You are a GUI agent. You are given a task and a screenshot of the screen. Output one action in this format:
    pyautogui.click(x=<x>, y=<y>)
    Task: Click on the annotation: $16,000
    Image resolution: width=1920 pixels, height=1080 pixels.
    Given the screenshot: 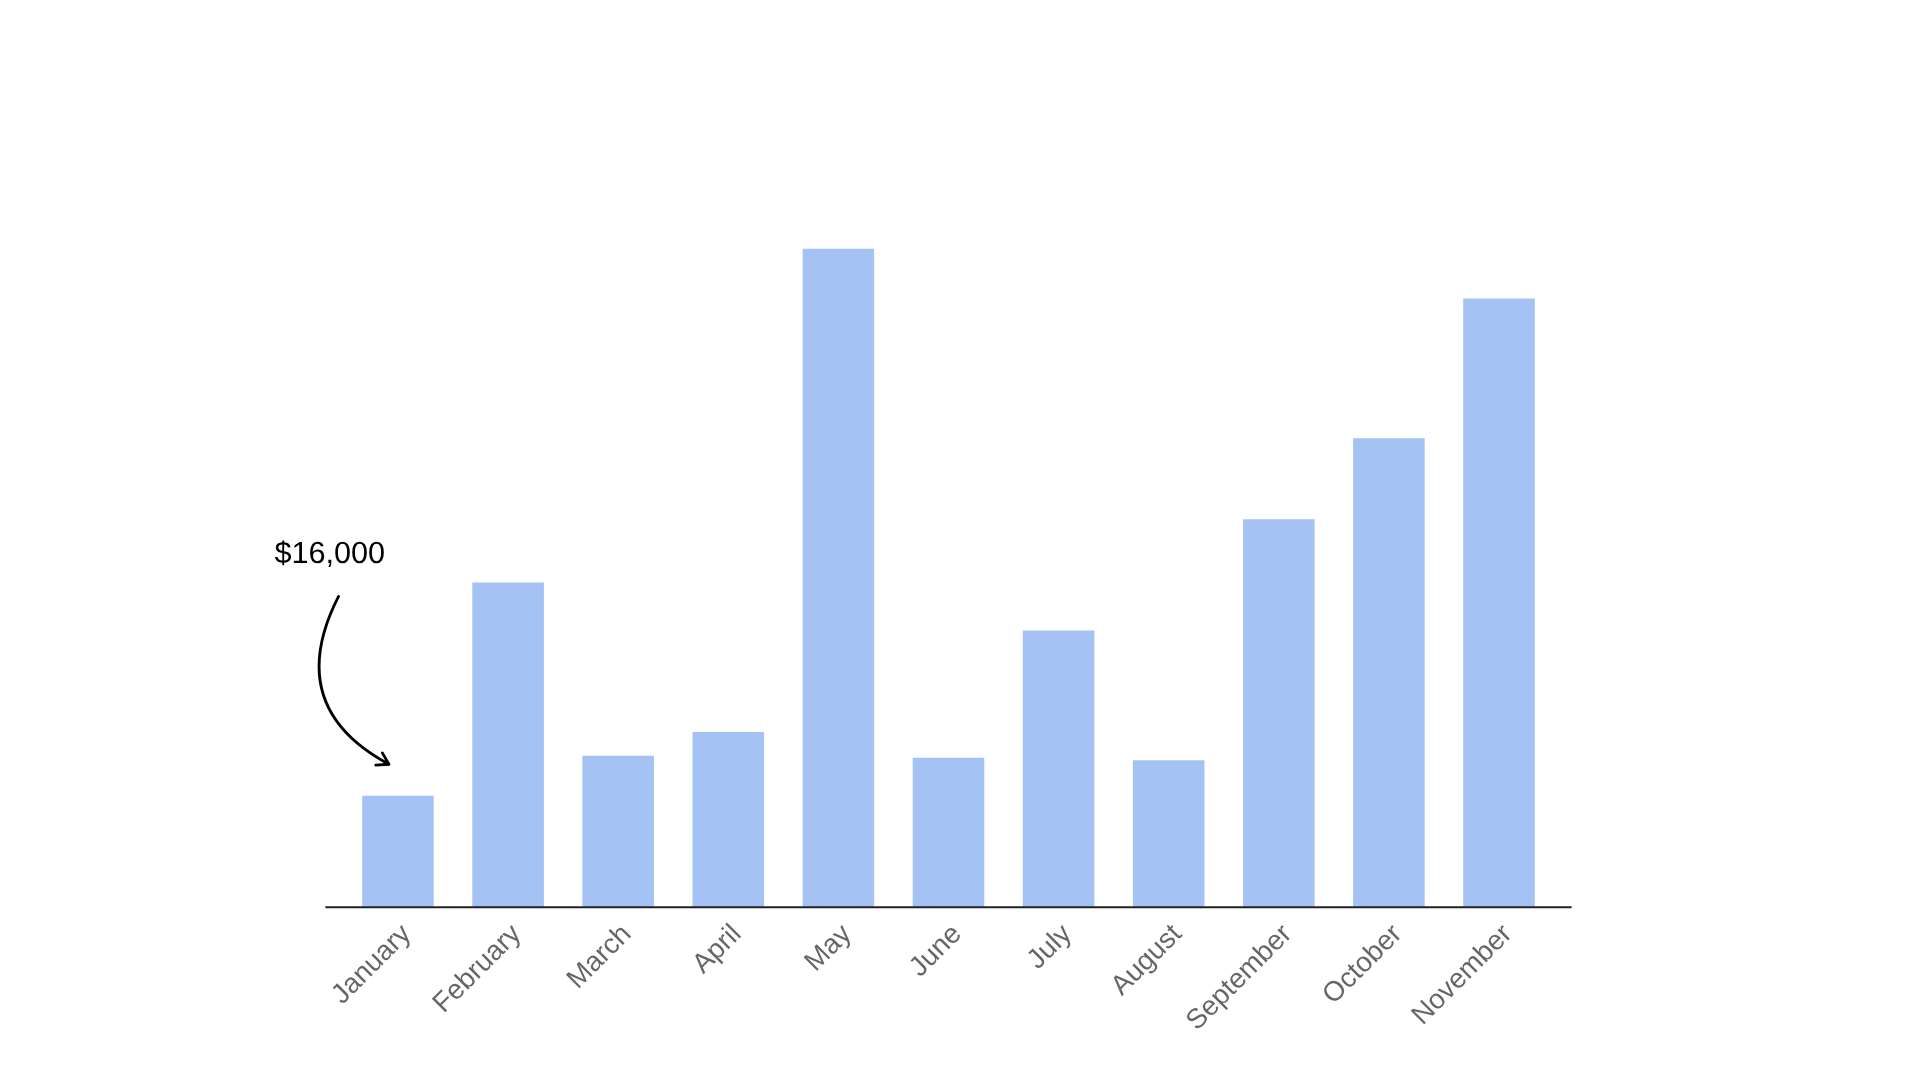 What is the action you would take?
    pyautogui.click(x=329, y=553)
    